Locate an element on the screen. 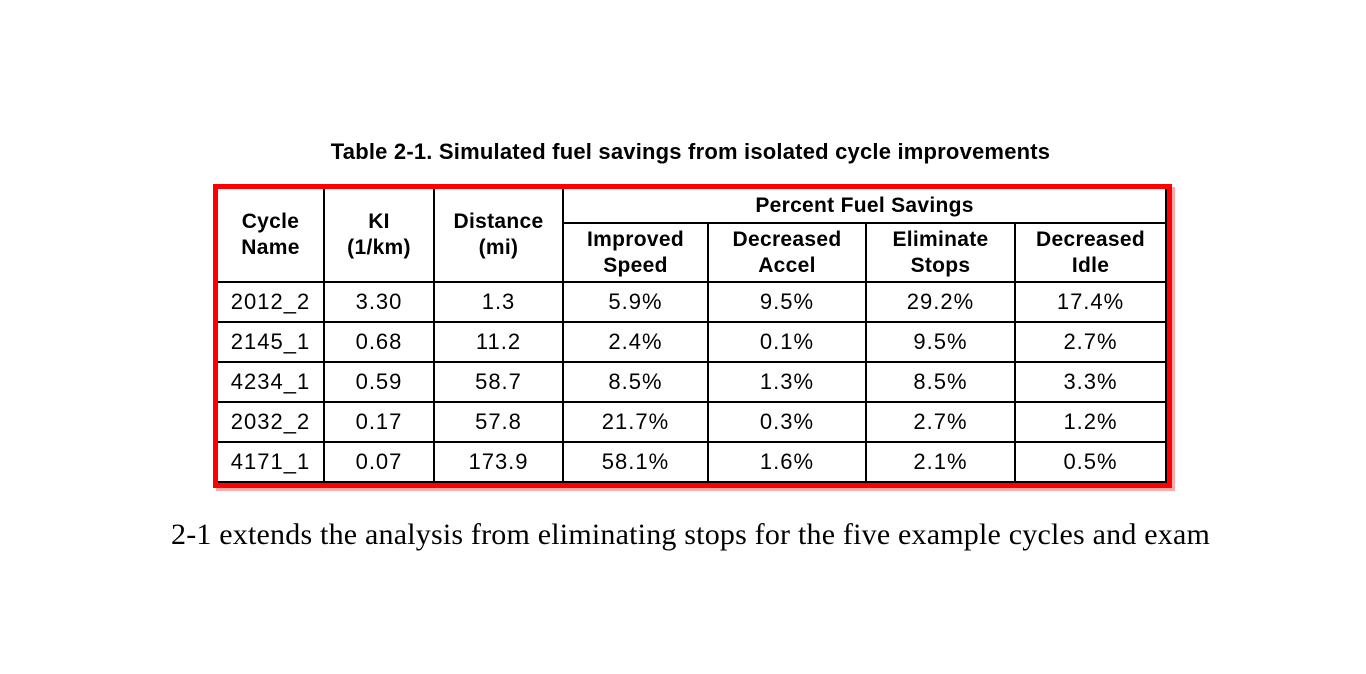 This screenshot has width=1366, height=674. column-header-improved-speed: Improved Speed is located at coordinates (635, 252).